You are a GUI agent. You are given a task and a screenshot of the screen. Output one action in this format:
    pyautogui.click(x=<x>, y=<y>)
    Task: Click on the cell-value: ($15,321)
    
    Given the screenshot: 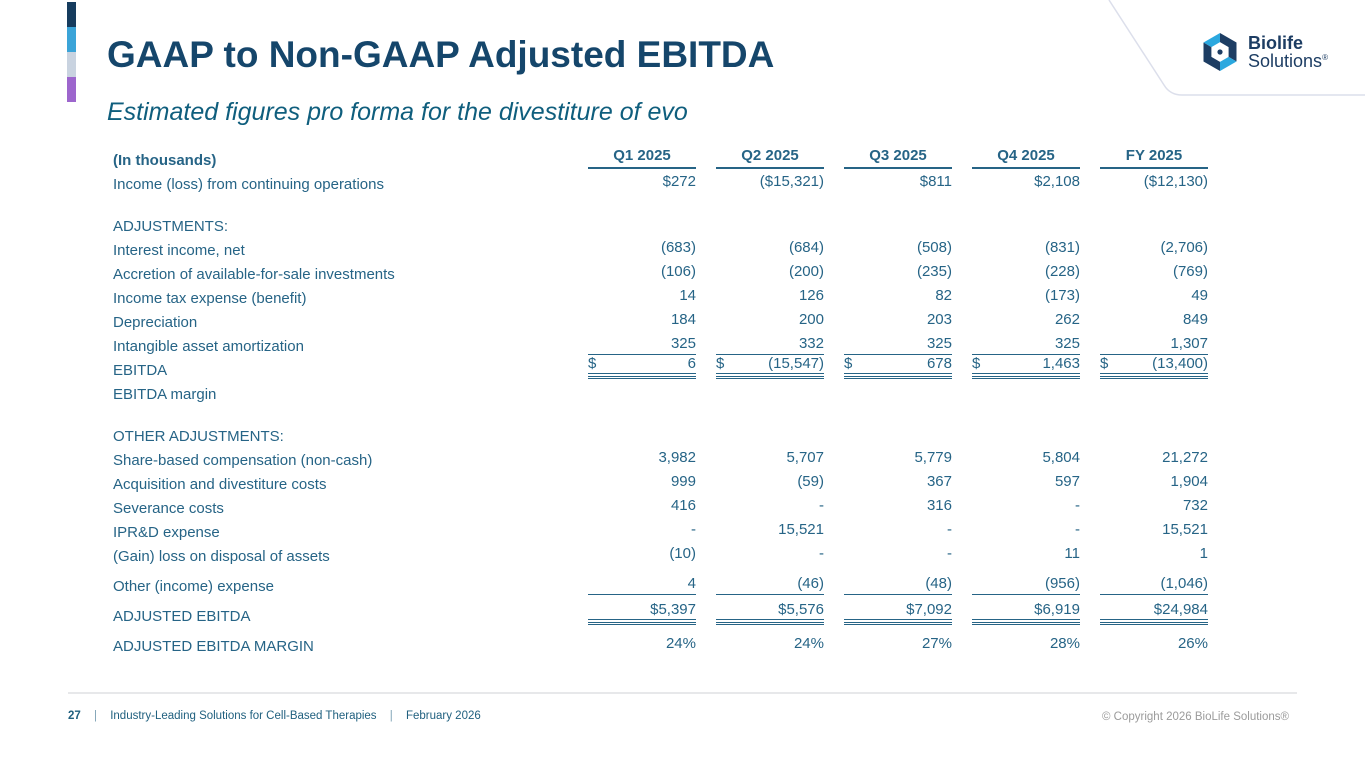 What is the action you would take?
    pyautogui.click(x=791, y=181)
    